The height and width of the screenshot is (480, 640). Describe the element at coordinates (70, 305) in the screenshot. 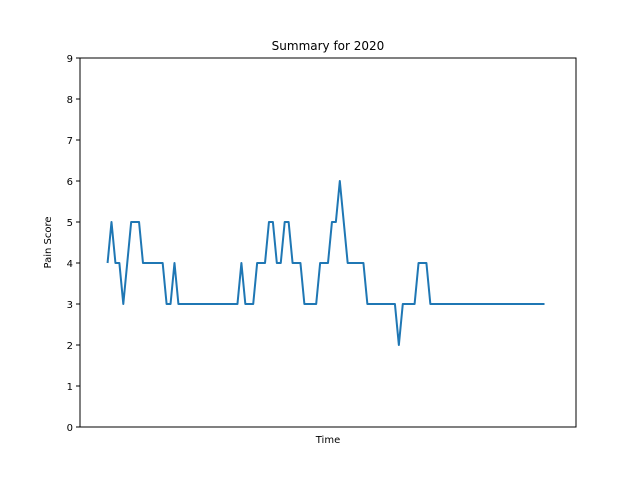

I see `y-tick-label: 3` at that location.